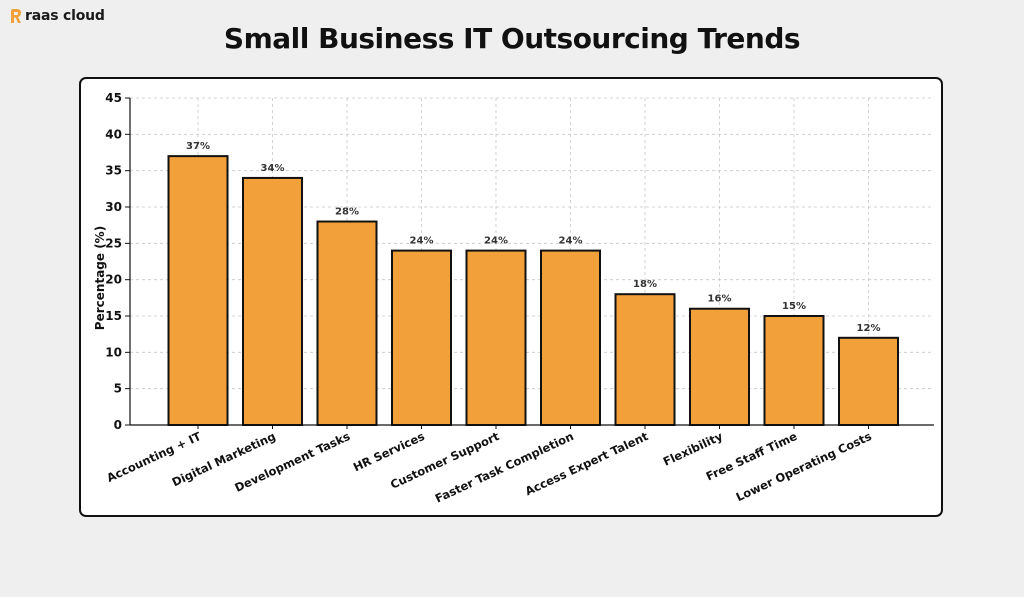 The image size is (1024, 597). I want to click on raas-logo-icon, so click(16, 16).